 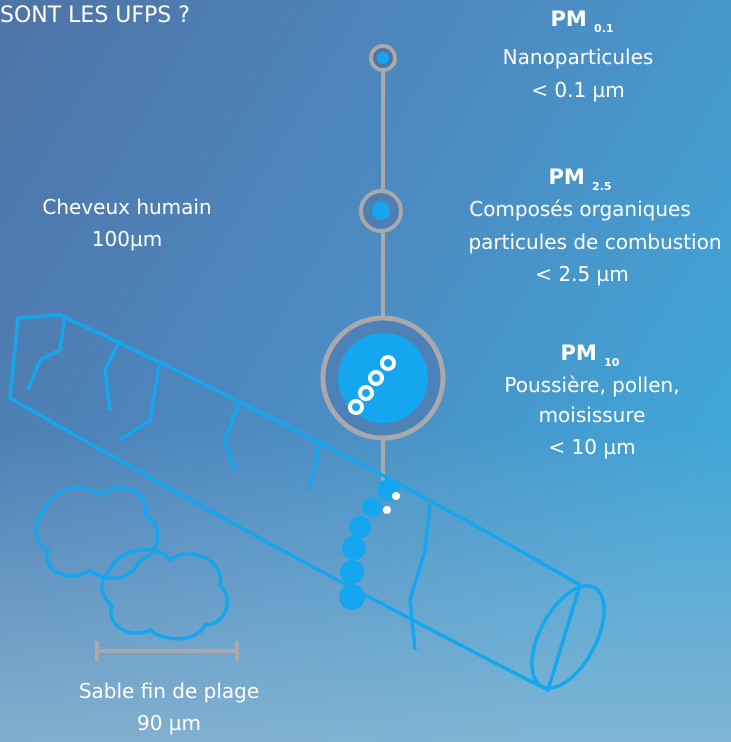 I want to click on hair-size: 100µm, so click(x=127, y=239).